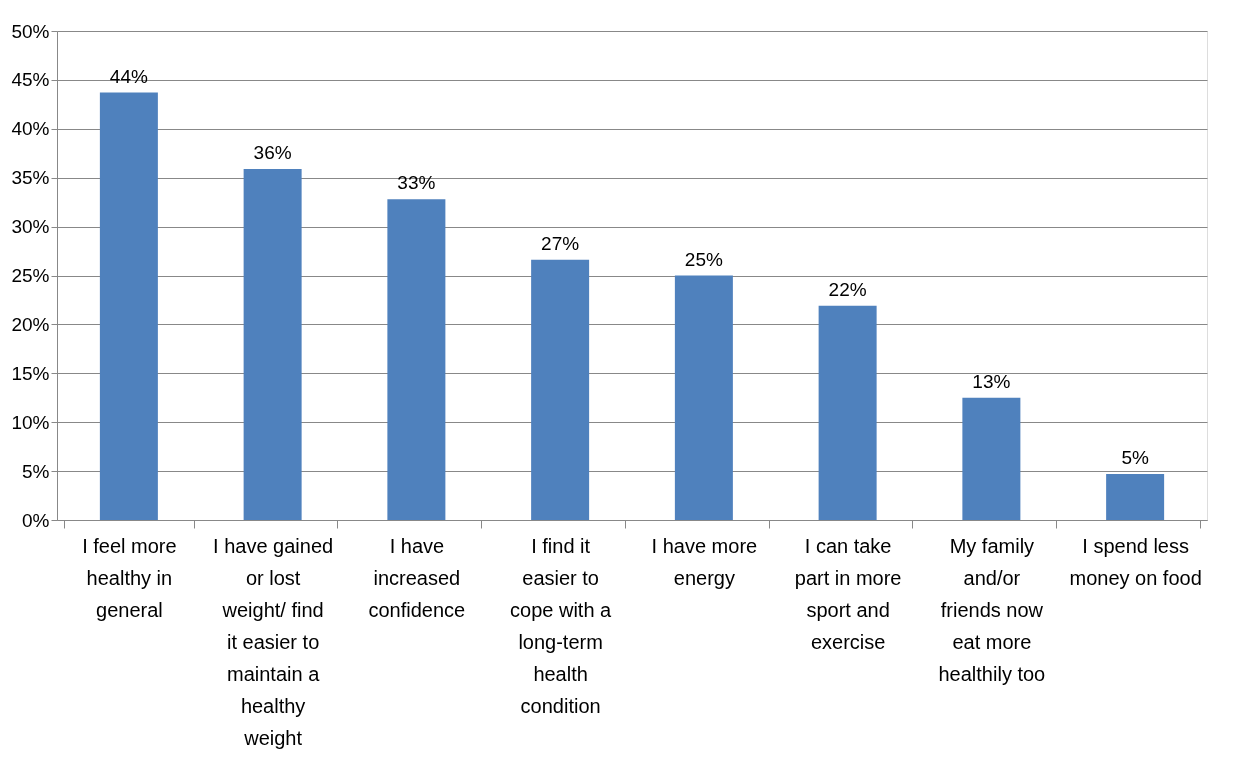 The width and height of the screenshot is (1252, 778). Describe the element at coordinates (703, 259) in the screenshot. I see `data-label: 25%` at that location.